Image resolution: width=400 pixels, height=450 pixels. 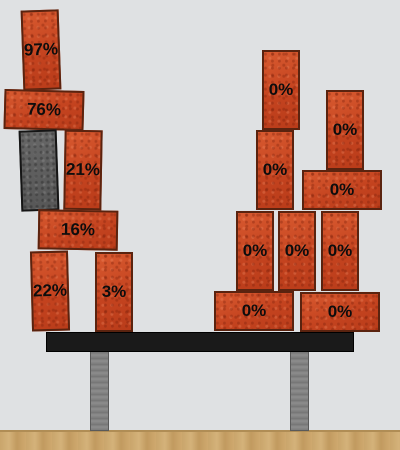 I want to click on brick-label: 76%, so click(x=44, y=109).